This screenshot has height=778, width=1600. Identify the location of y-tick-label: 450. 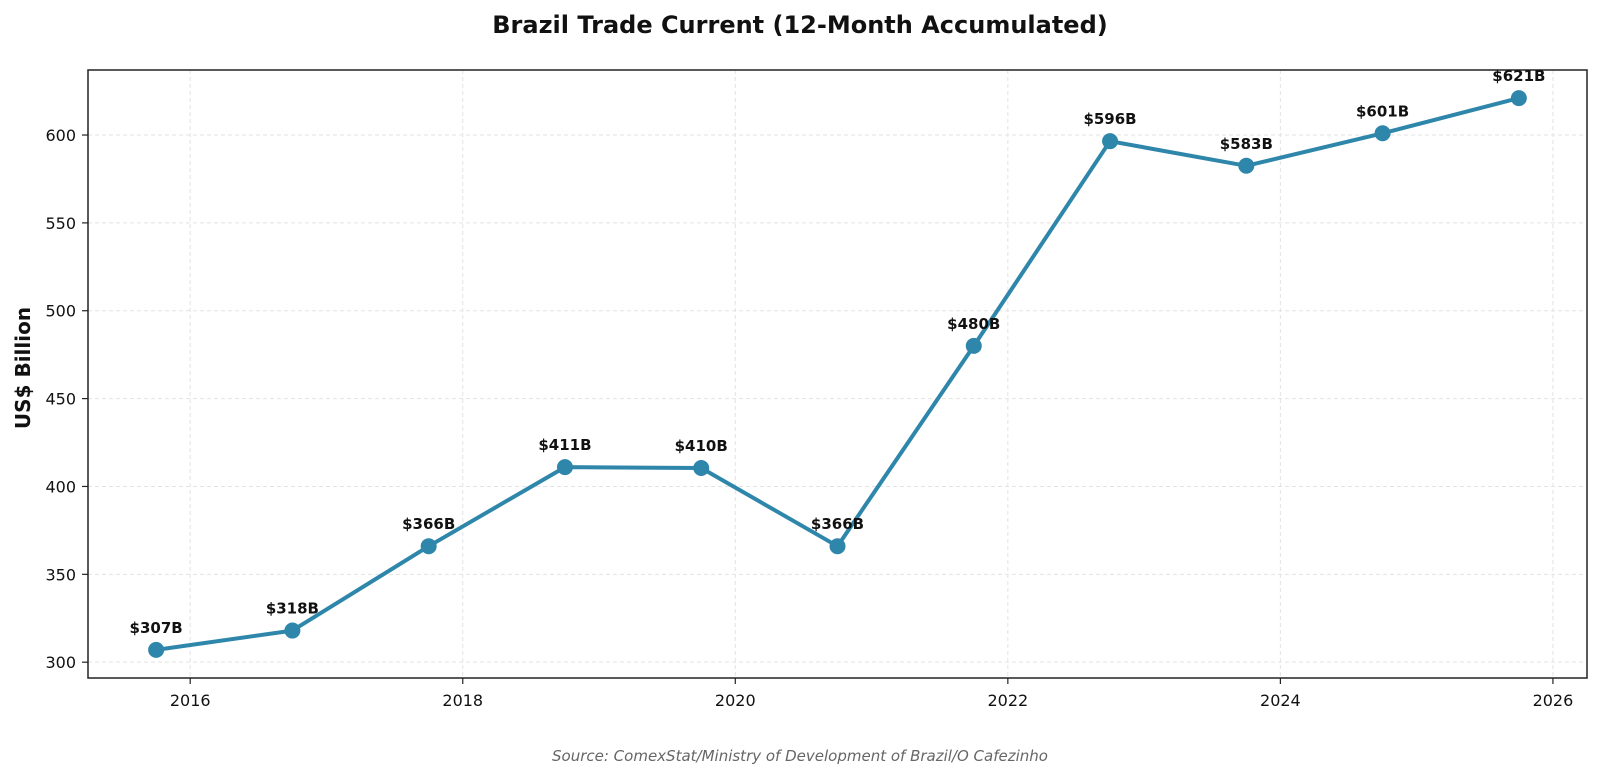
(60, 399).